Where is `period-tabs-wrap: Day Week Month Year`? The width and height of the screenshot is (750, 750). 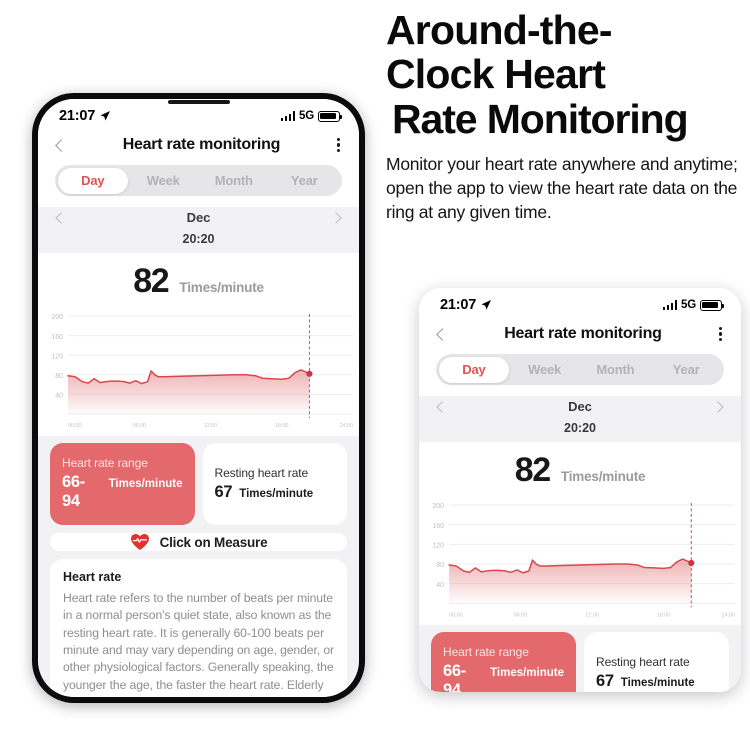
period-tabs-wrap: Day Week Month Year is located at coordinates (198, 186).